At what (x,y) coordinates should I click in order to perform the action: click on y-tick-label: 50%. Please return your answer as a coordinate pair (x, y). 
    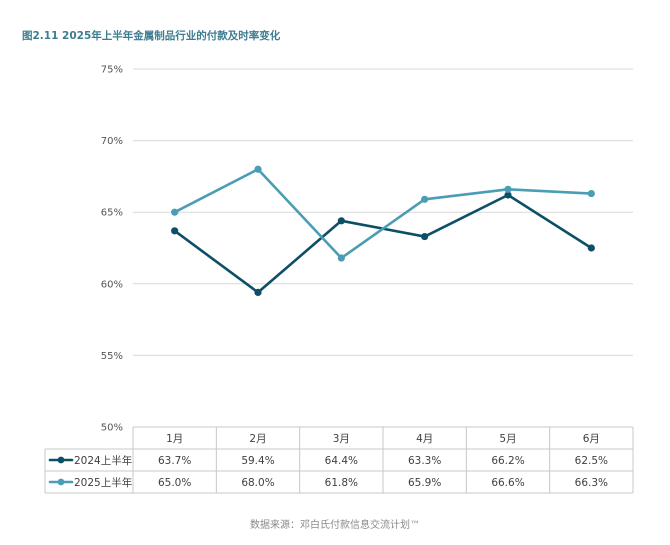
    Looking at the image, I should click on (112, 428).